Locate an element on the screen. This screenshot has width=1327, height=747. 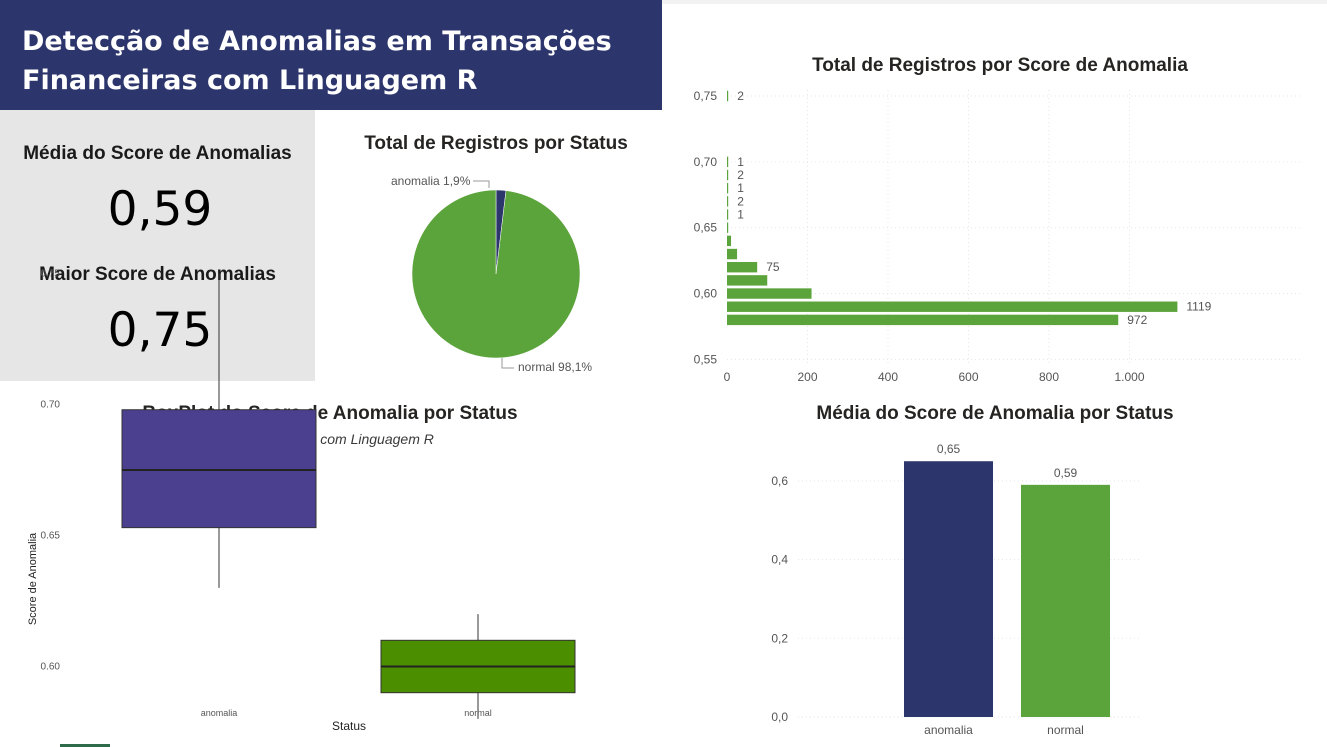
box-chart-subtitle: Gráfico Criado com Linguagem R is located at coordinates (330, 439).